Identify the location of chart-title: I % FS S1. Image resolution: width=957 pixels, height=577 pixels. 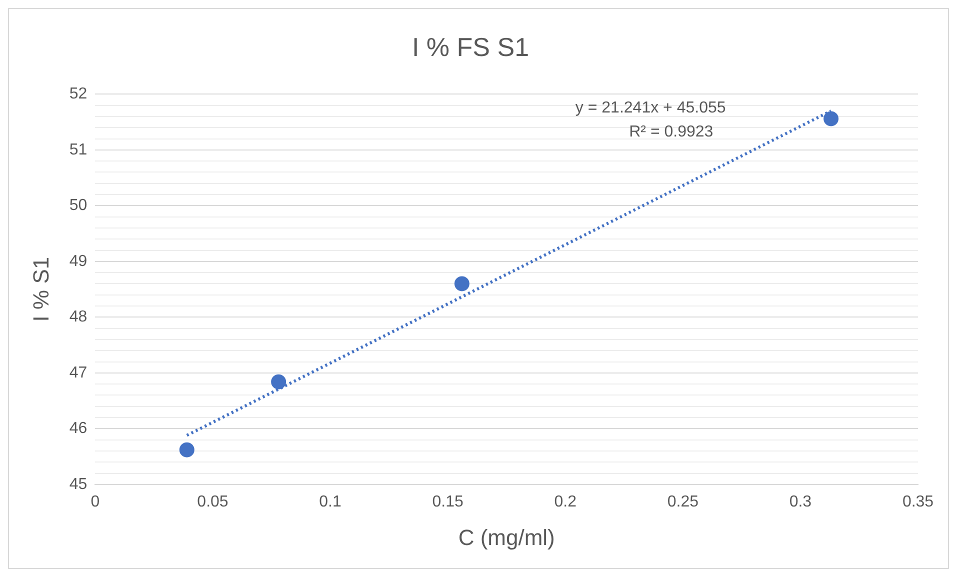
(471, 47).